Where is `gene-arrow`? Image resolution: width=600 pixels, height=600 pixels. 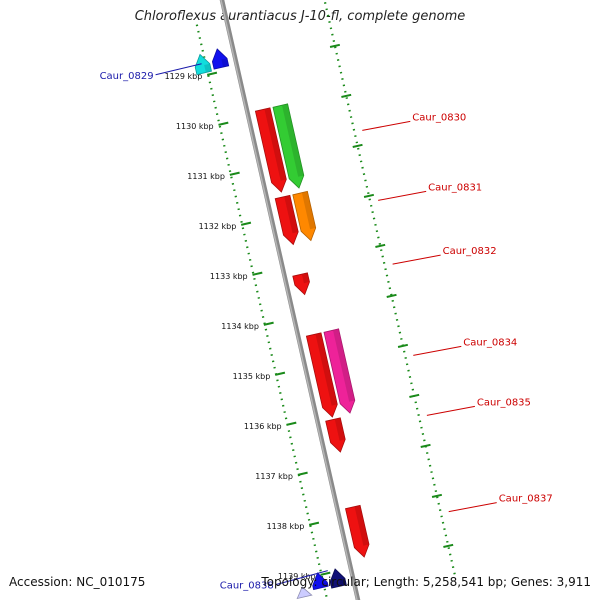 gene-arrow is located at coordinates (304, 593).